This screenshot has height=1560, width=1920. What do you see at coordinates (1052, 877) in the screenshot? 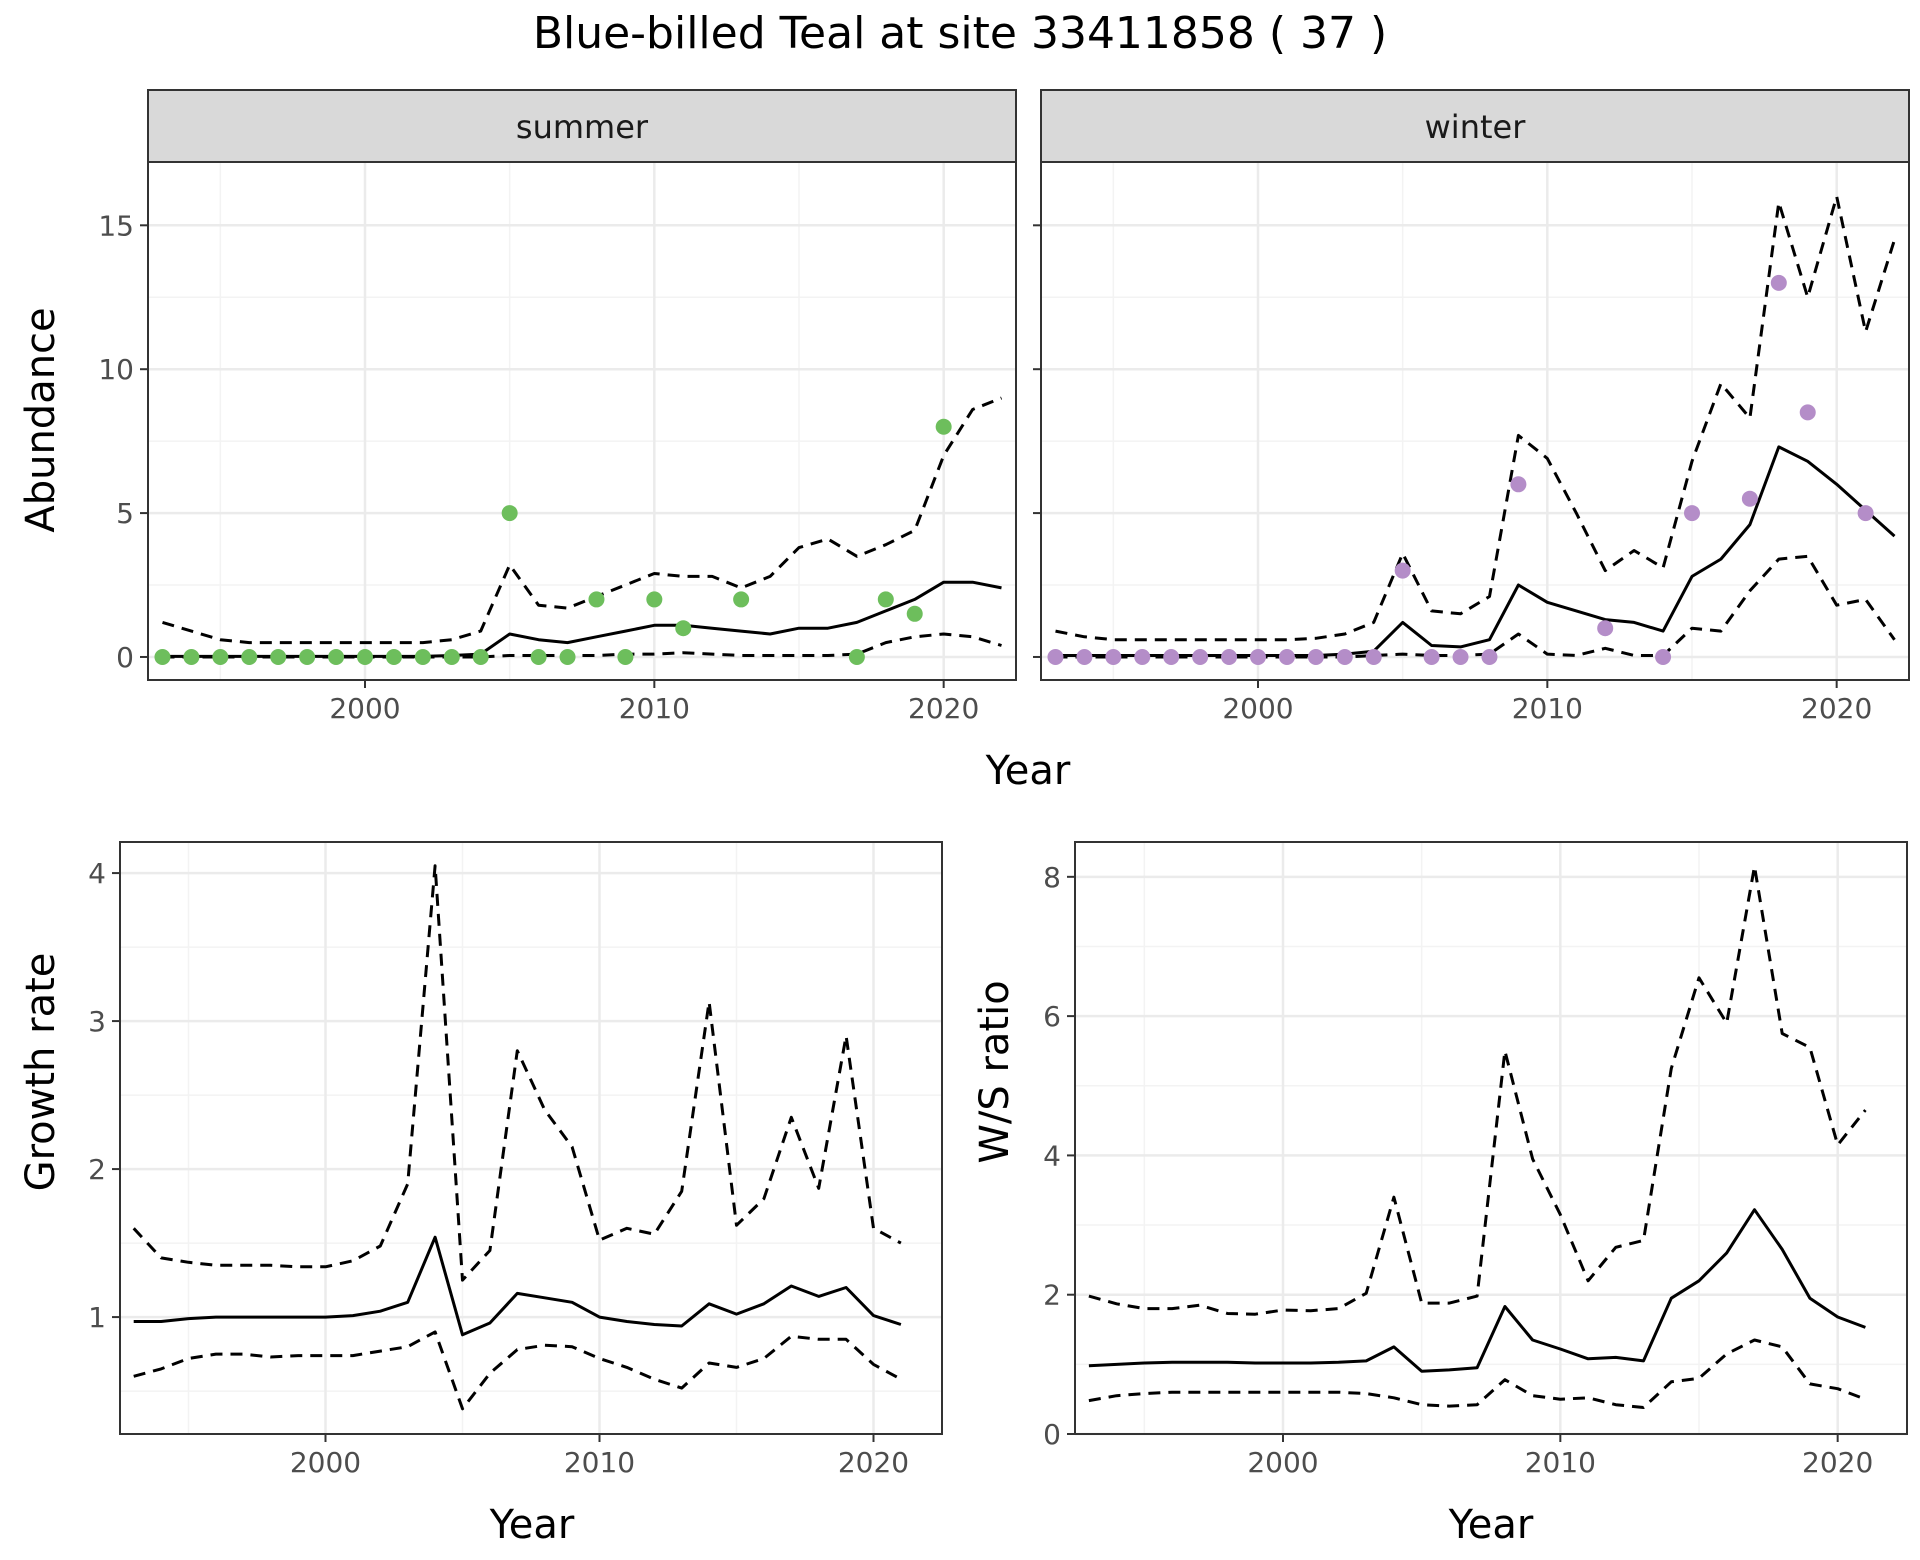
I see `ratio-y-tick-label: 8` at bounding box center [1052, 877].